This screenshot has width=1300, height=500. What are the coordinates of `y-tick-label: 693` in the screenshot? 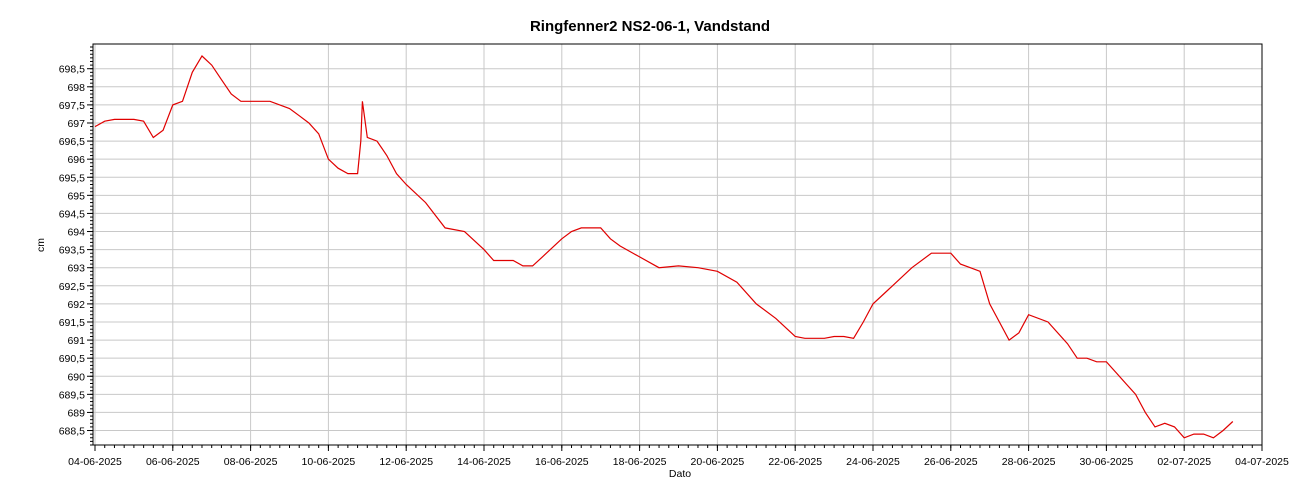 It's located at (76, 269).